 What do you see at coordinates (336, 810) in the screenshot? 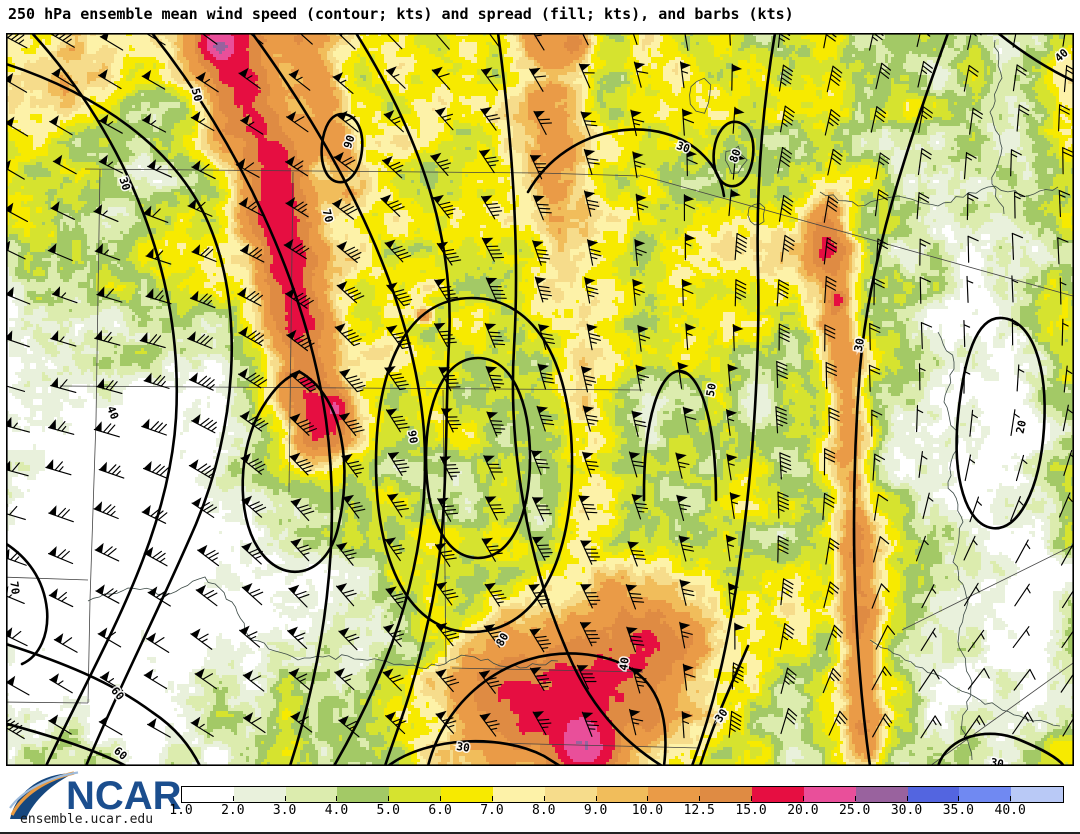
I see `colorbar-tick-label: 4.0` at bounding box center [336, 810].